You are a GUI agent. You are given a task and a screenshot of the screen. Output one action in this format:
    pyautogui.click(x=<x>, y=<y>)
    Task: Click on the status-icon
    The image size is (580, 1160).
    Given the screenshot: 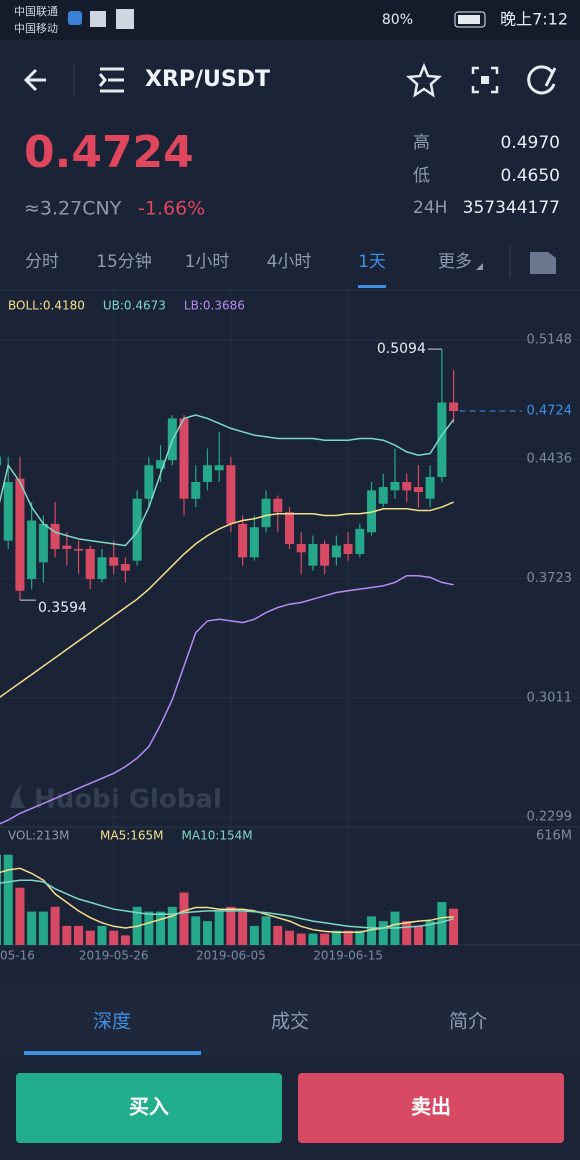 What is the action you would take?
    pyautogui.click(x=75, y=18)
    